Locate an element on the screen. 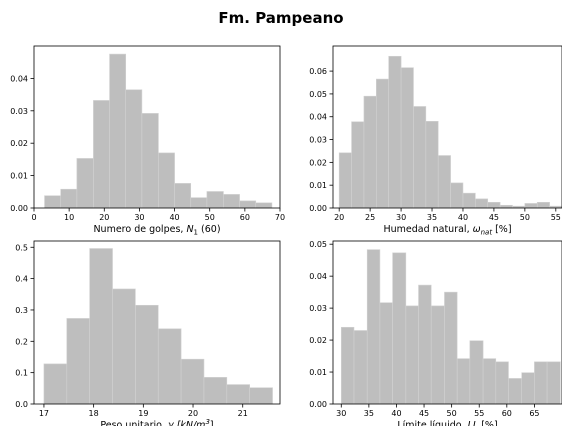 This screenshot has height=426, width=562. x-axis-label: Peso unitario, γ [kN/m3] is located at coordinates (156, 422).